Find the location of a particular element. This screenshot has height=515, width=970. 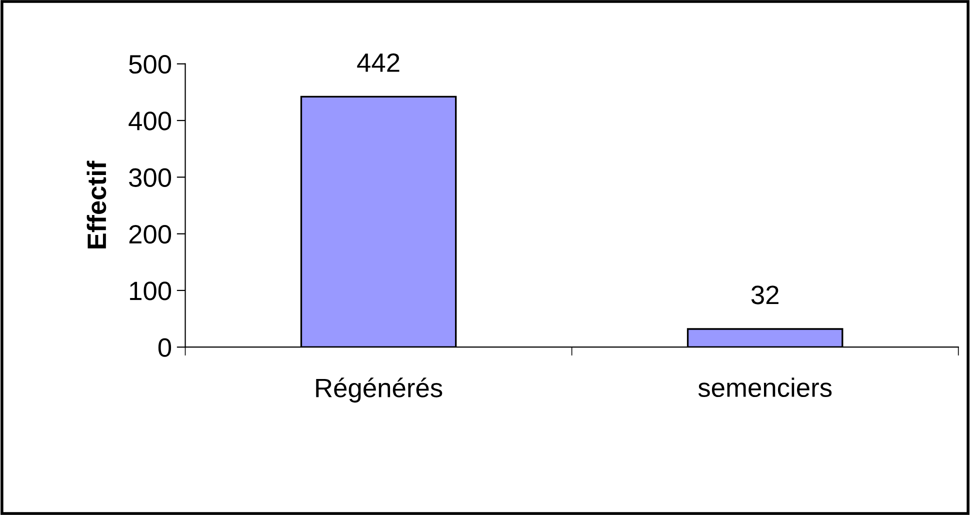

x-tick-label: Régénérés is located at coordinates (379, 390).